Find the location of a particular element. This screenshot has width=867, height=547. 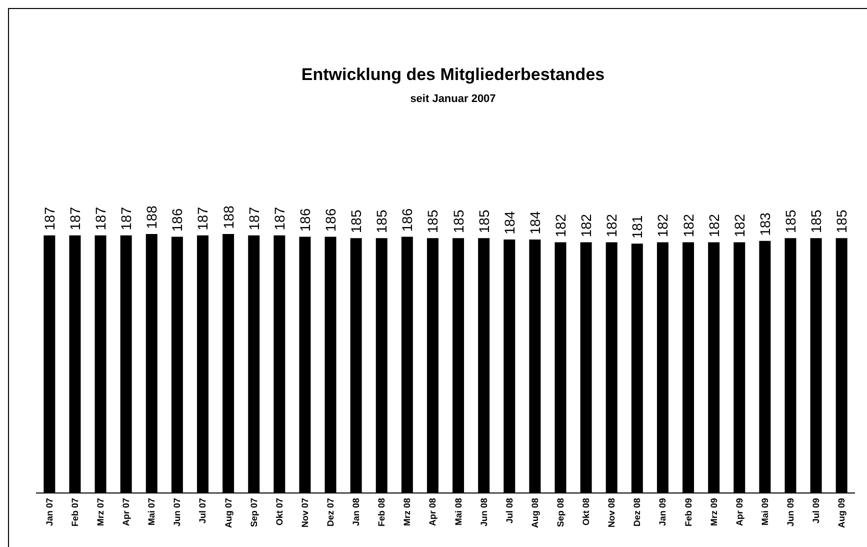

x-tick-label: Apr 07 is located at coordinates (126, 512).